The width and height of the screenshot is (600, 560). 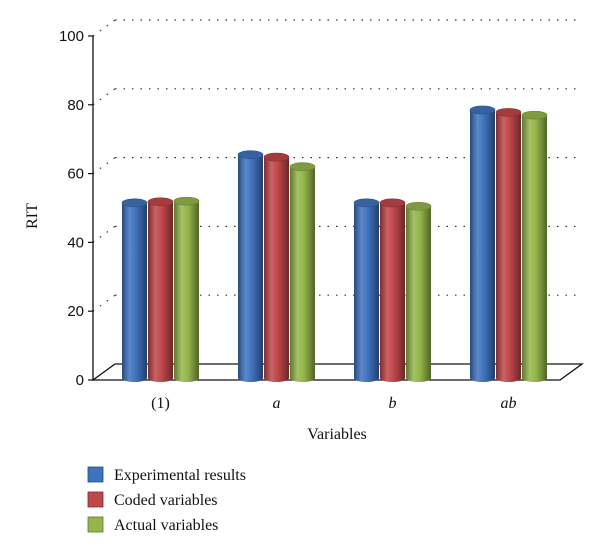 What do you see at coordinates (80, 380) in the screenshot?
I see `y-tick-label: 0` at bounding box center [80, 380].